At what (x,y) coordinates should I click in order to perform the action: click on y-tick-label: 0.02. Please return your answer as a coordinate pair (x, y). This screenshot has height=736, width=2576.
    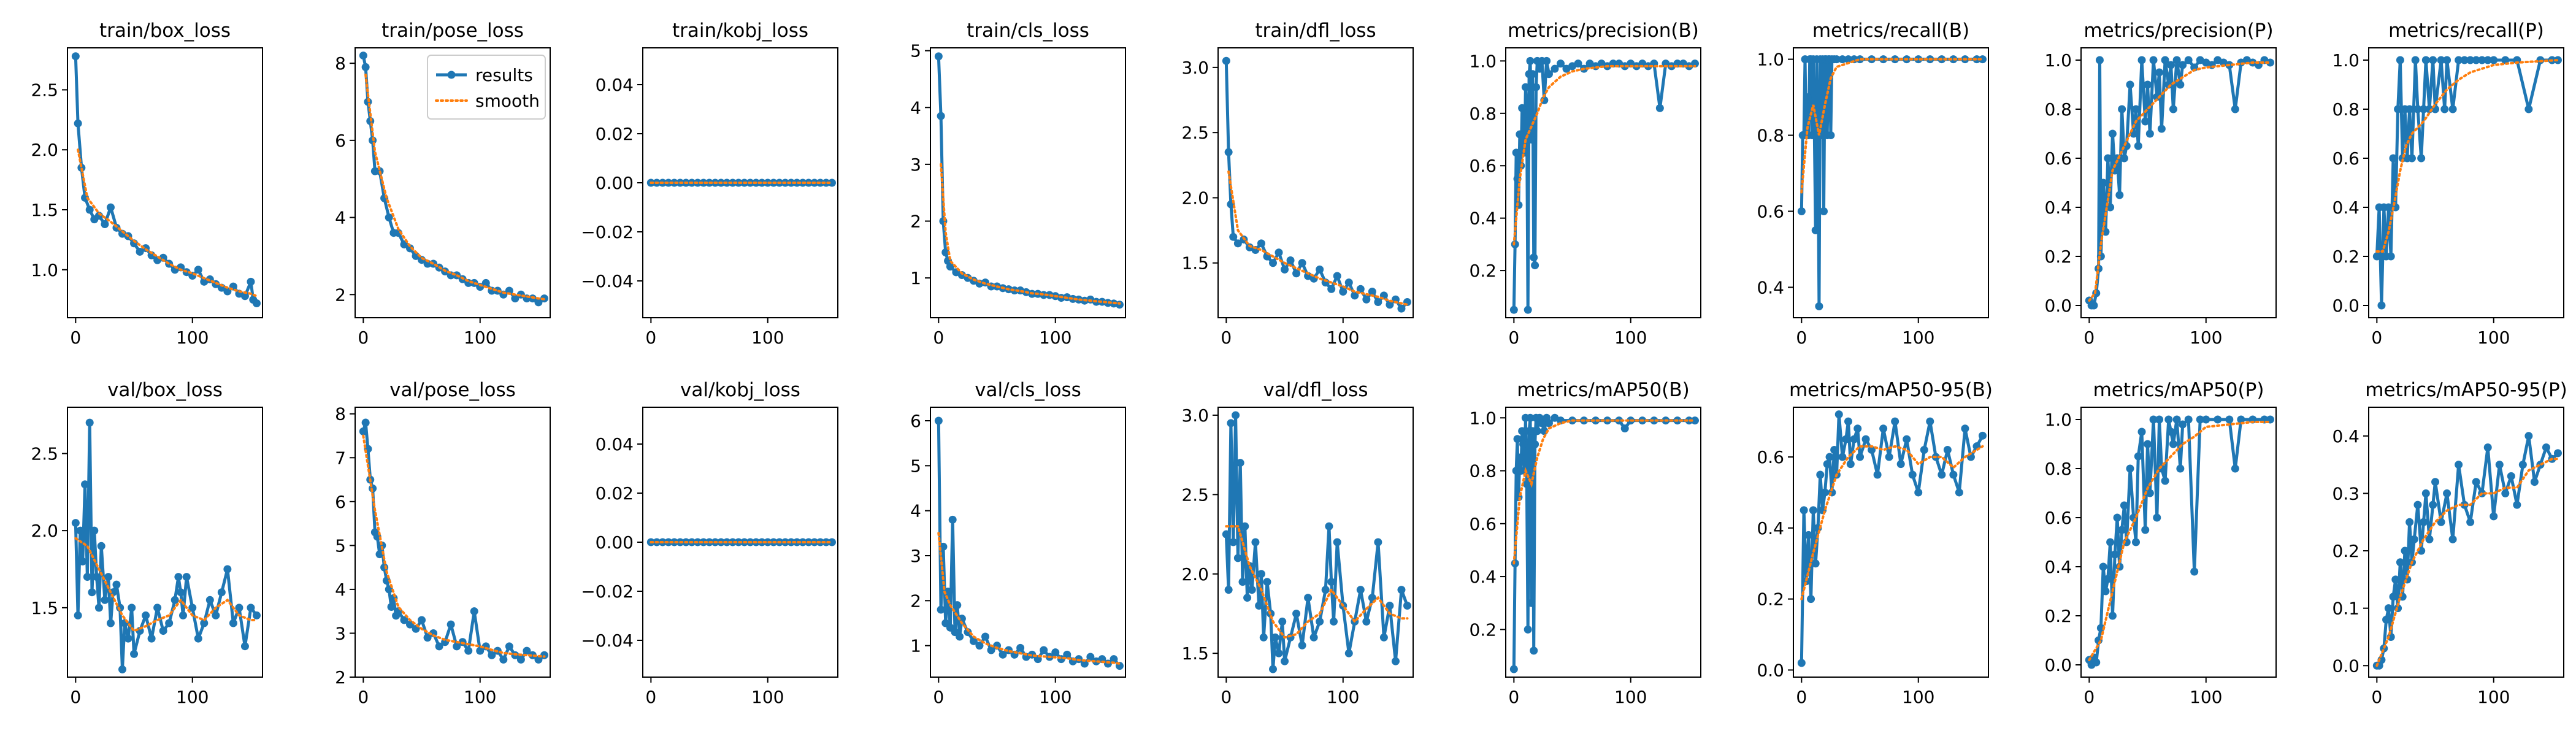
    Looking at the image, I should click on (615, 493).